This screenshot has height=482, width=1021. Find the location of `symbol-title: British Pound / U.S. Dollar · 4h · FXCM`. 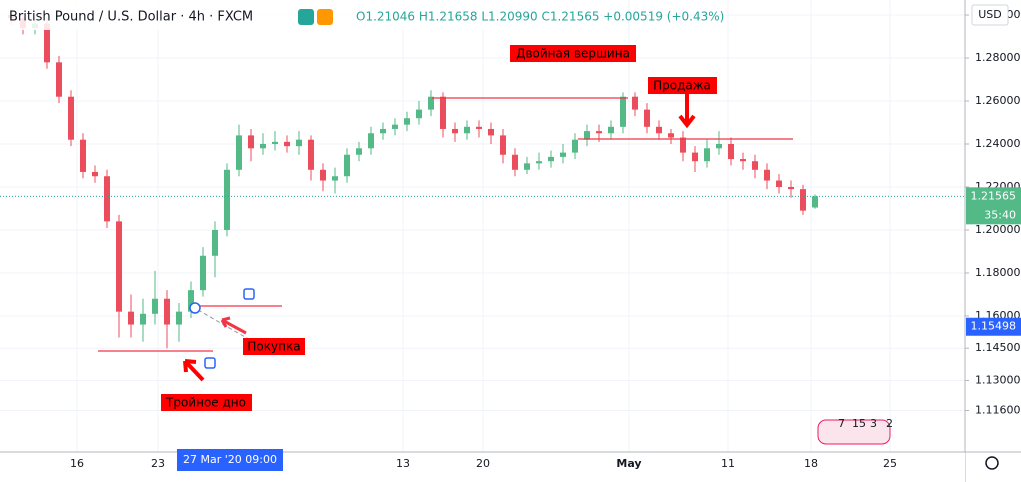

symbol-title: British Pound / U.S. Dollar · 4h · FXCM is located at coordinates (131, 17).